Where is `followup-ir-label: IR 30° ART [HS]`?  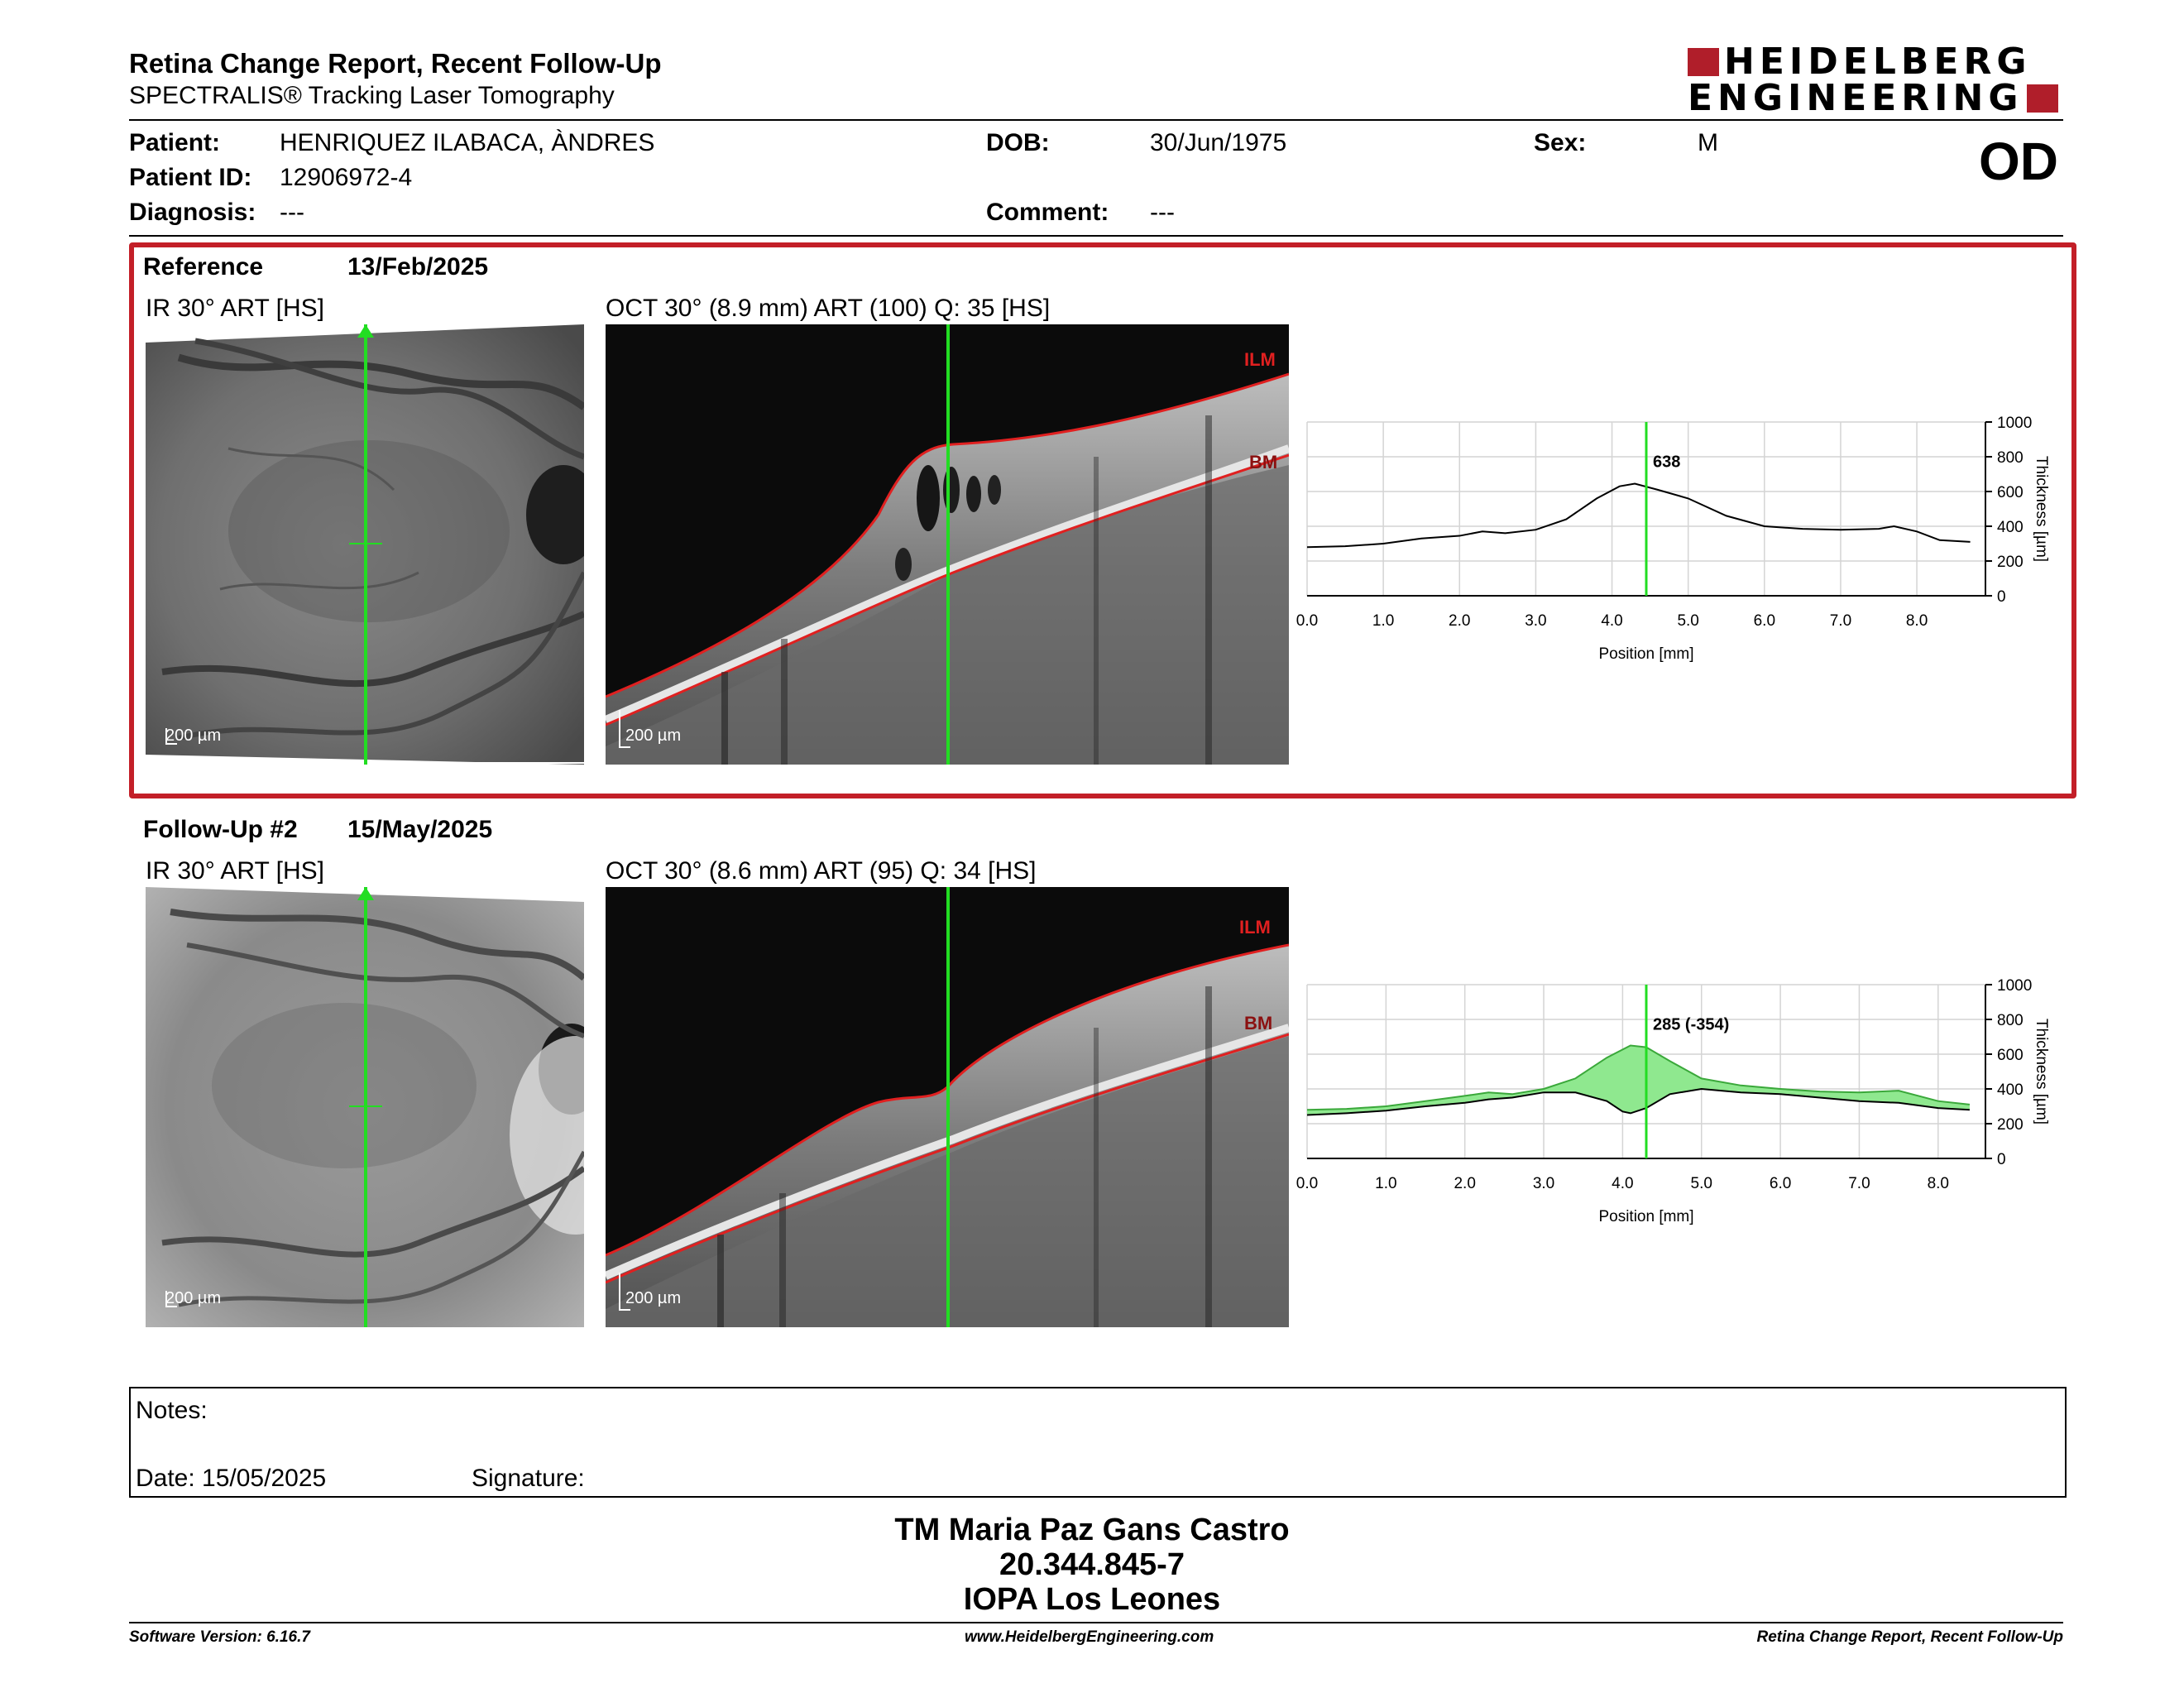
followup-ir-label: IR 30° ART [HS] is located at coordinates (235, 871).